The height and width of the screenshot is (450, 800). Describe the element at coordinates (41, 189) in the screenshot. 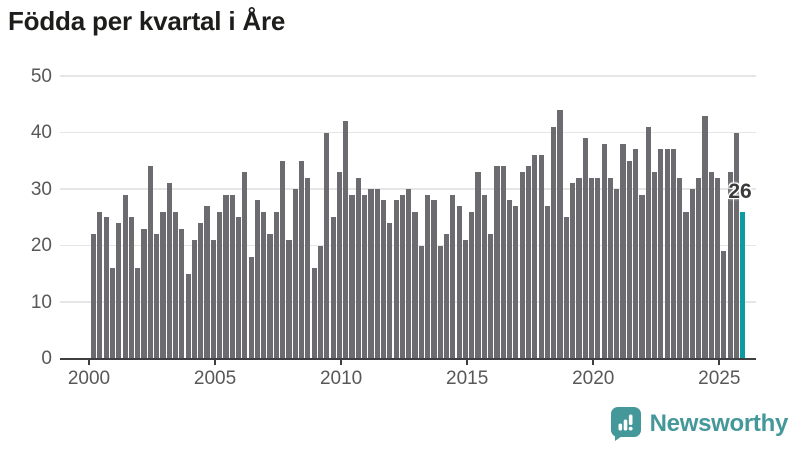

I see `y-axis-label: 30` at that location.